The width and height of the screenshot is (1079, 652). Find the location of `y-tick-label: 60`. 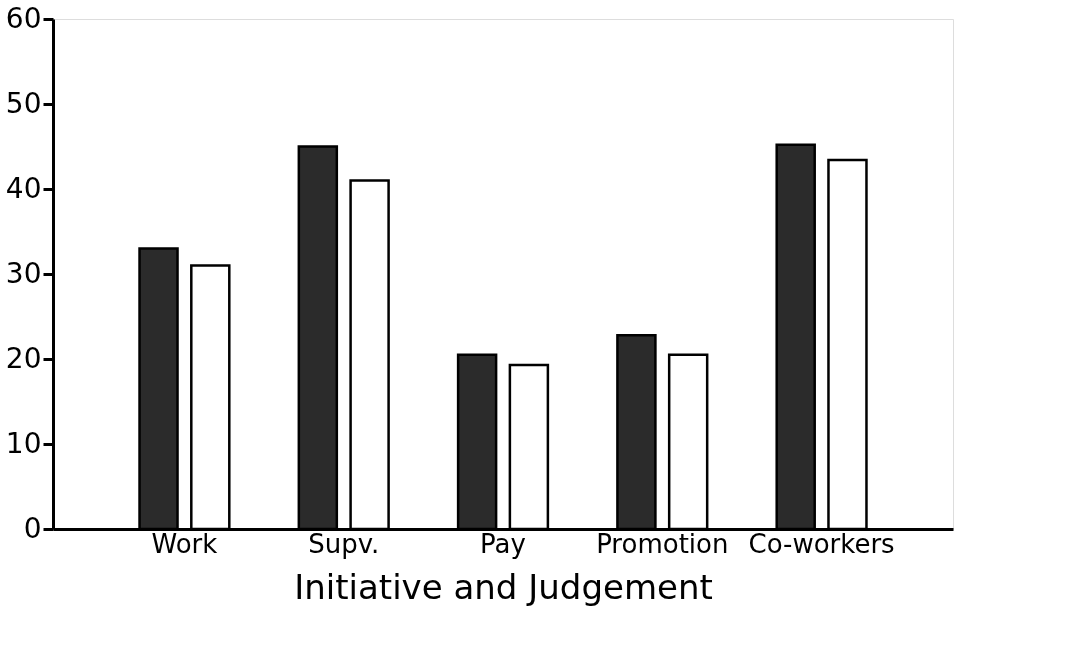

y-tick-label: 60 is located at coordinates (23, 18).